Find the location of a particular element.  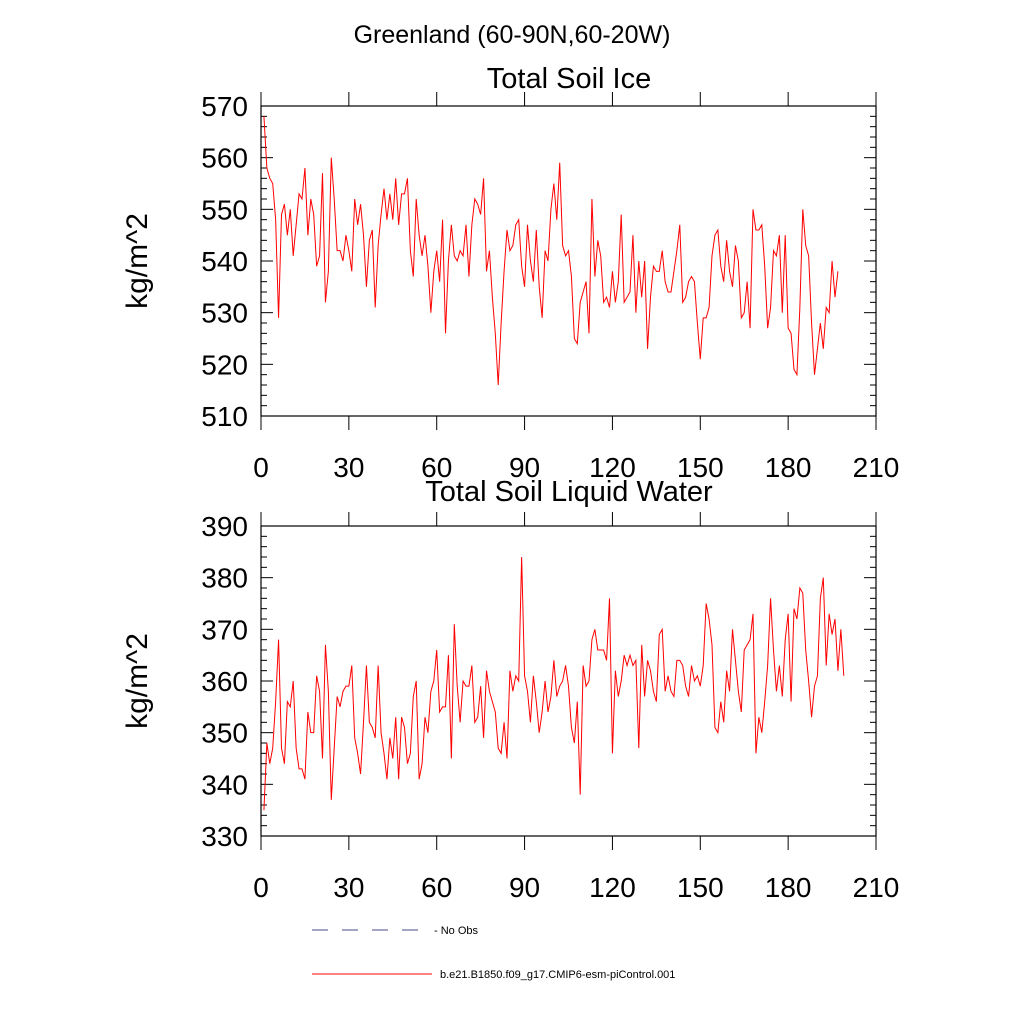

y-tick-label: 380 is located at coordinates (224, 578).